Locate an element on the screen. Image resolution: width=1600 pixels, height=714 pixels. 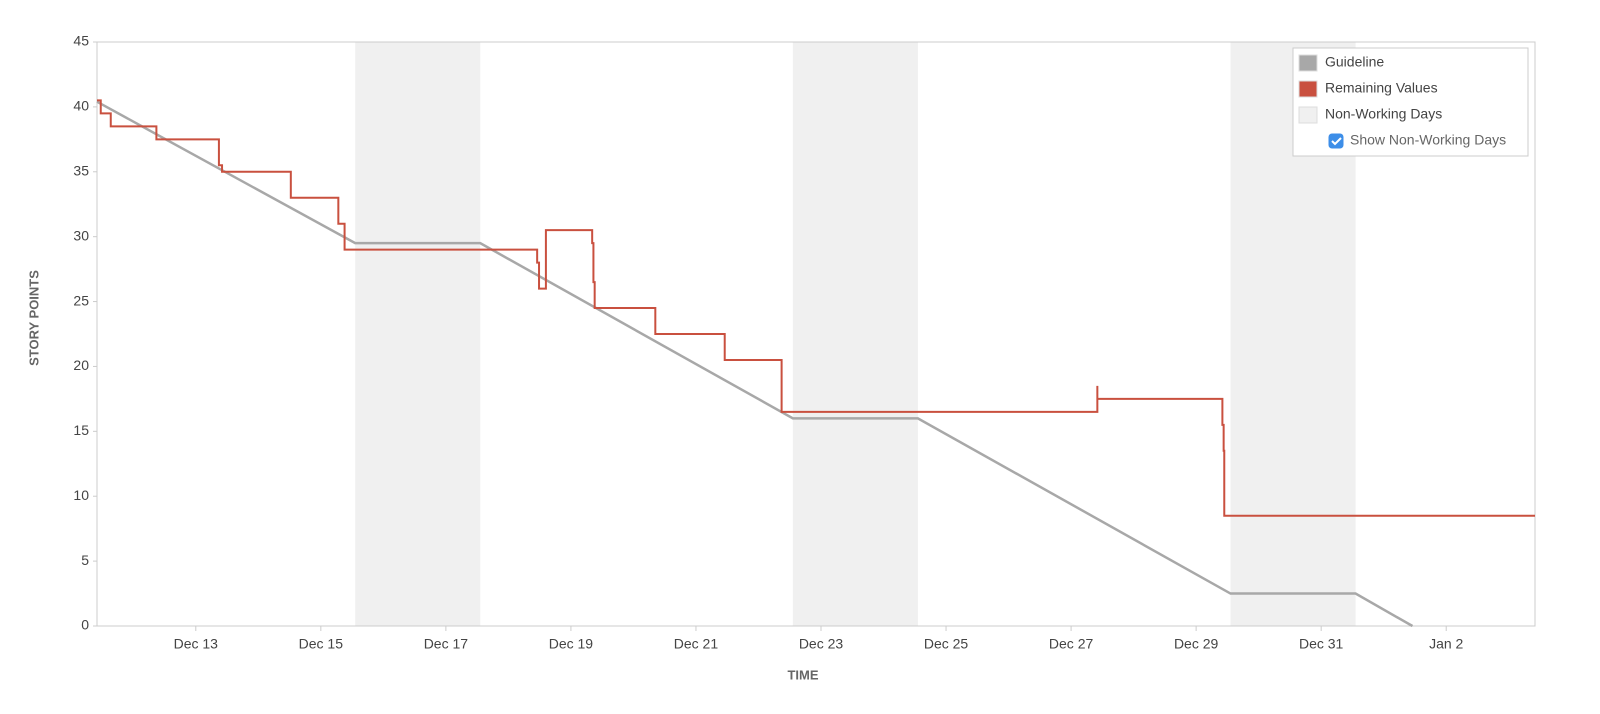
y-tick-label: 10 is located at coordinates (81, 495).